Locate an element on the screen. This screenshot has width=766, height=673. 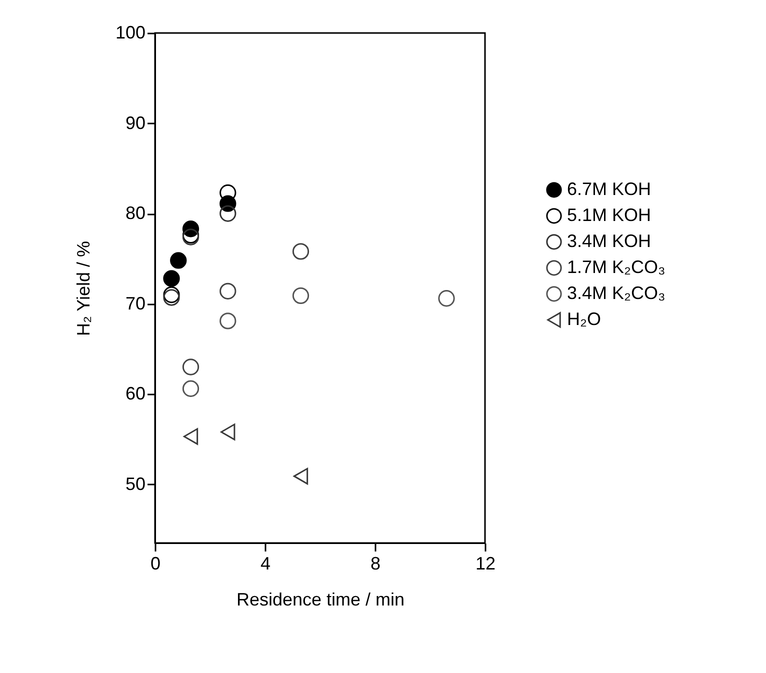
y-tick-label: 100 is located at coordinates (130, 32).